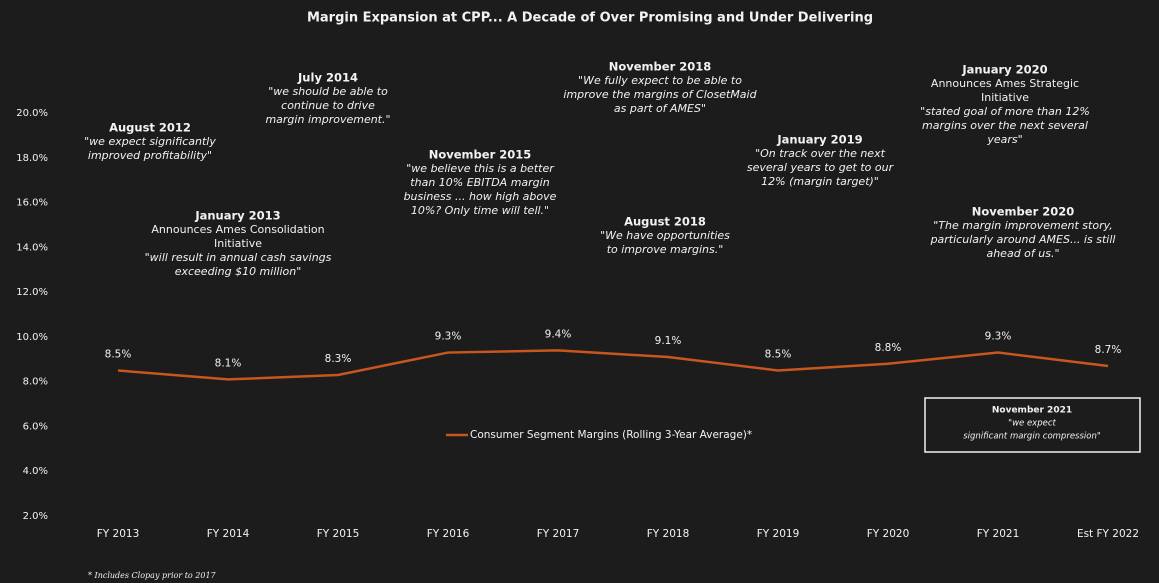 This screenshot has width=1159, height=583. I want to click on x-tick-label: FY 2017, so click(558, 534).